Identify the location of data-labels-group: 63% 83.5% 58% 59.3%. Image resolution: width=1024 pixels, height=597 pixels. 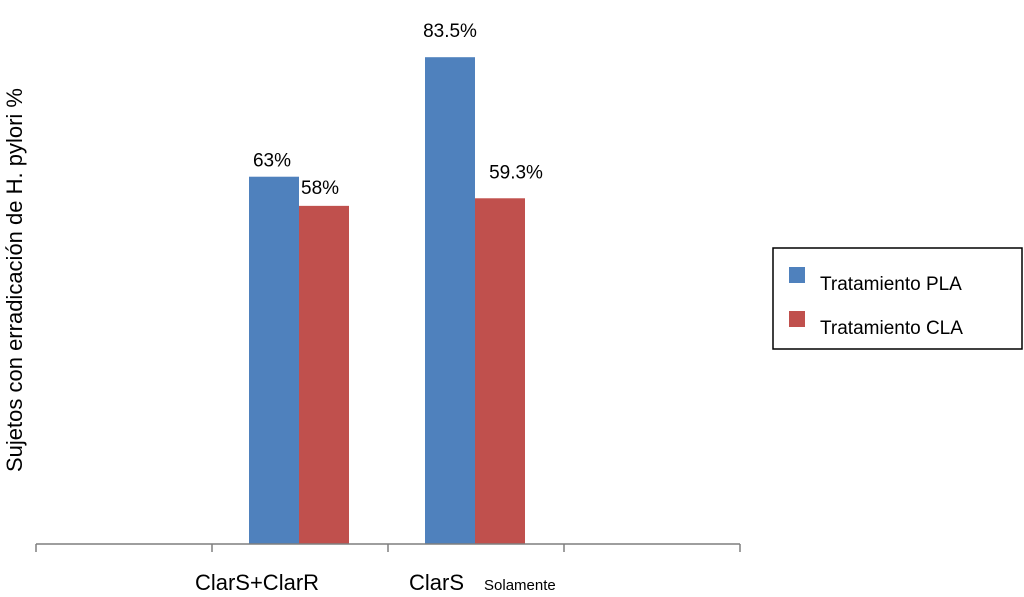
(398, 110).